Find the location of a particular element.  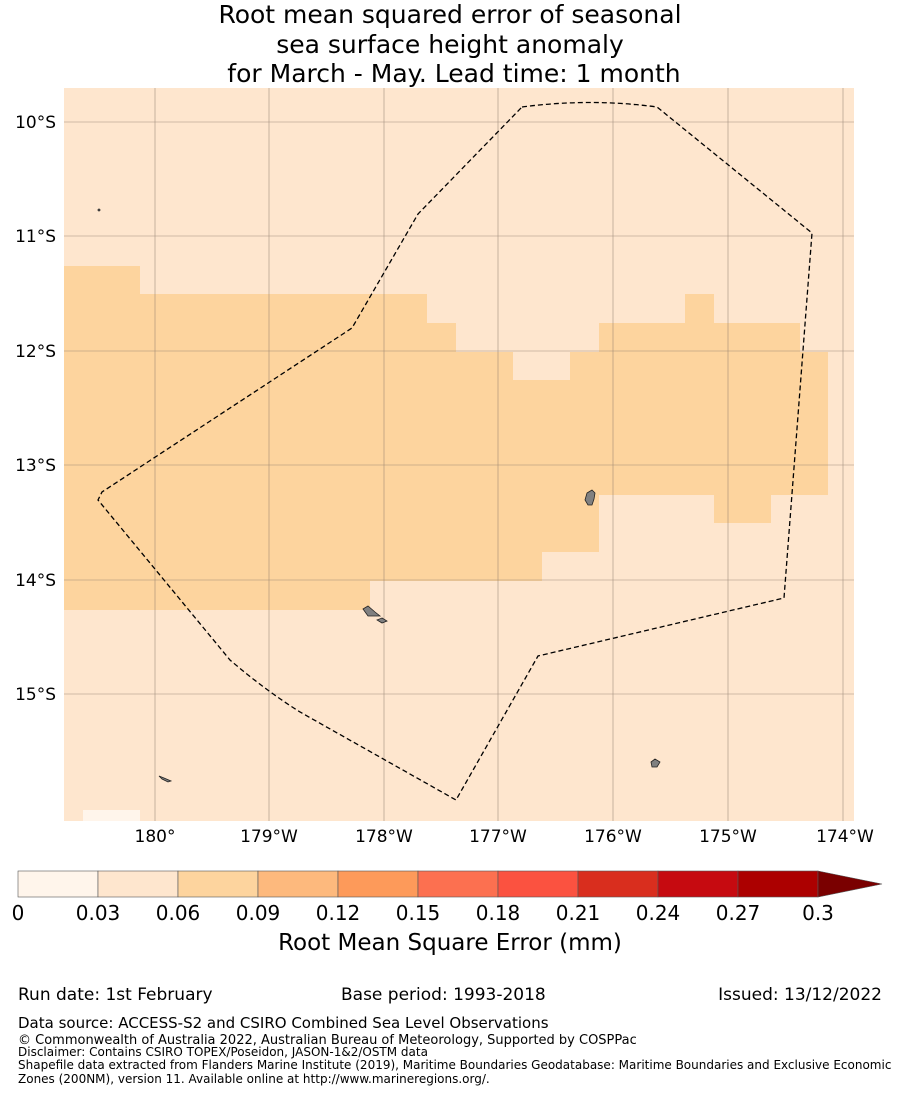

lon-label: 174°W is located at coordinates (845, 837).